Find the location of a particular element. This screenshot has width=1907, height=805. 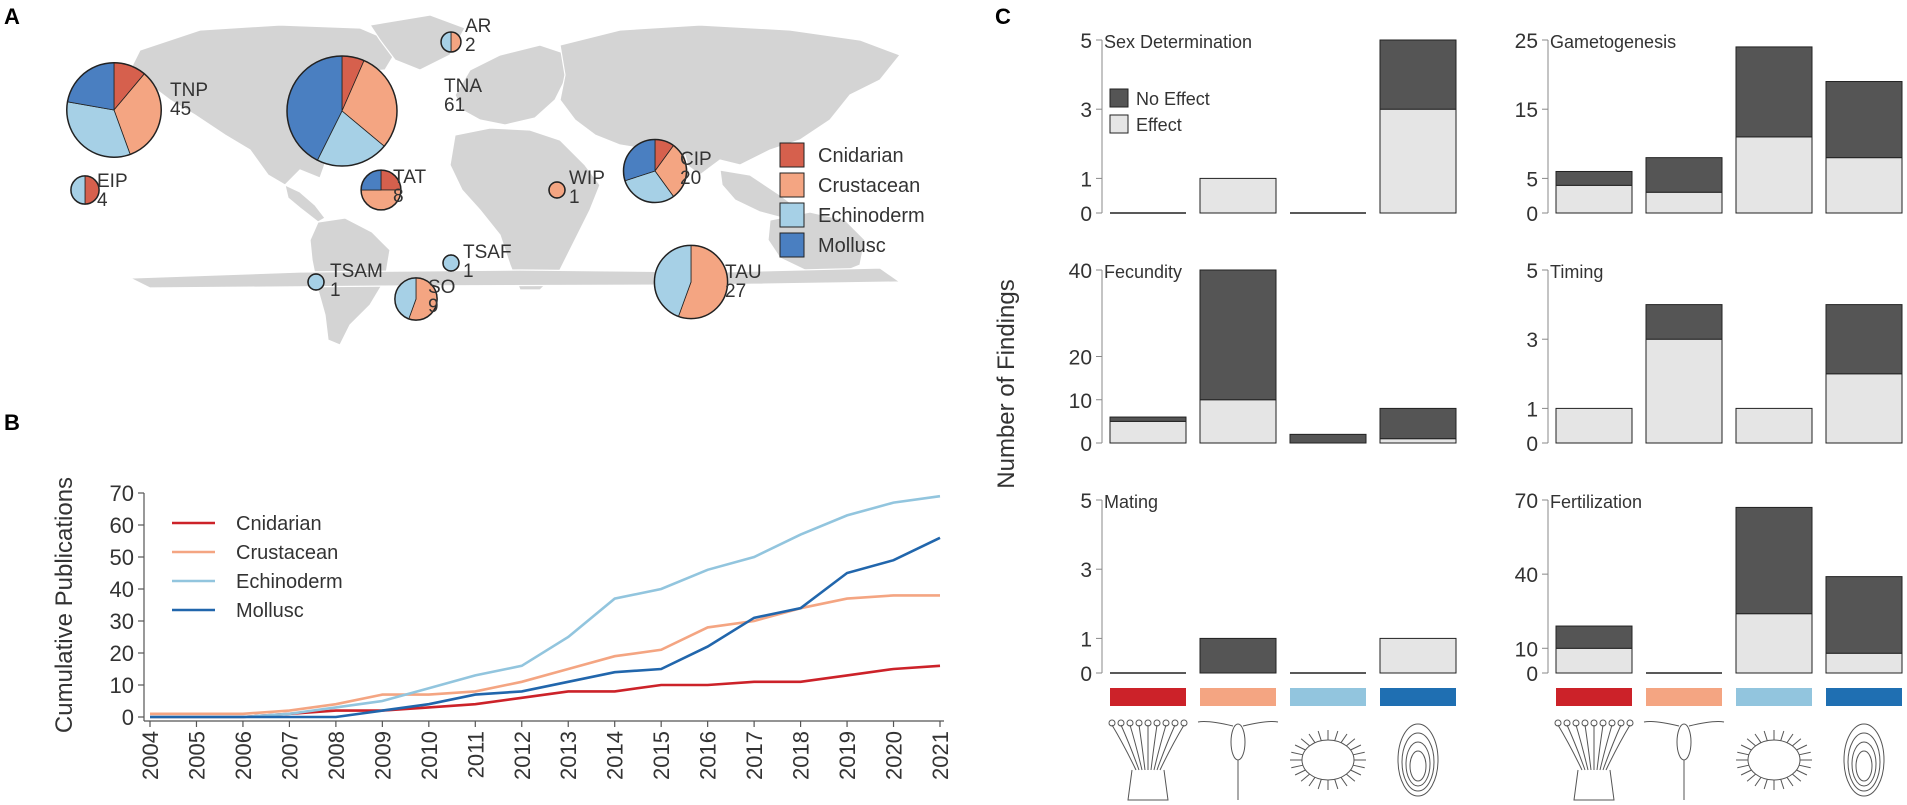

pie-slice-mollusc is located at coordinates (91, 86).